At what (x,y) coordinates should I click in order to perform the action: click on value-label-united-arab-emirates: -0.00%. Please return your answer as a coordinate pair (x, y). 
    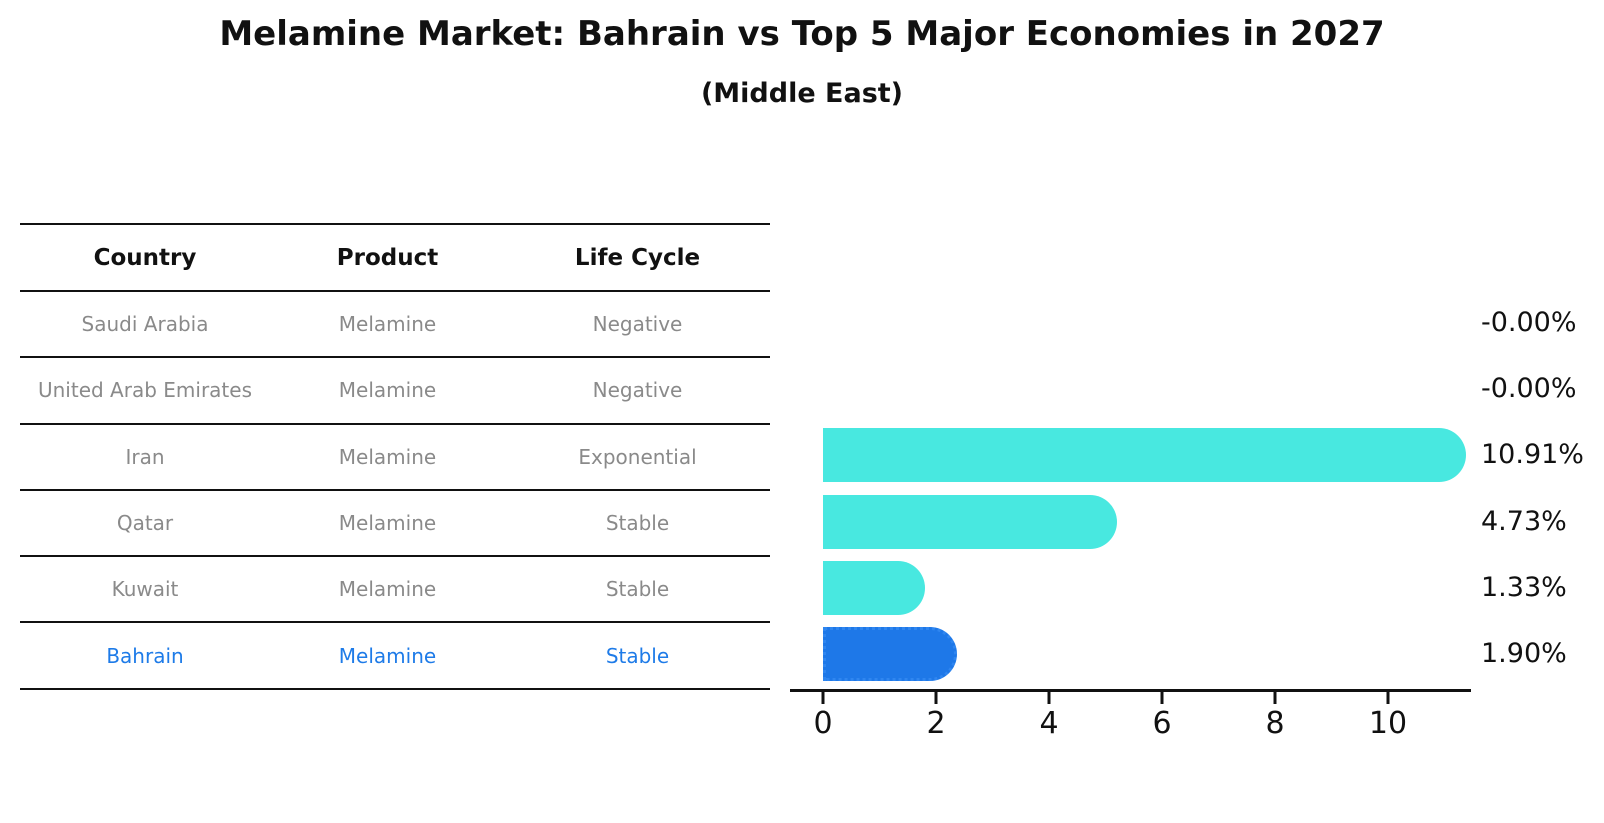
    Looking at the image, I should click on (1529, 388).